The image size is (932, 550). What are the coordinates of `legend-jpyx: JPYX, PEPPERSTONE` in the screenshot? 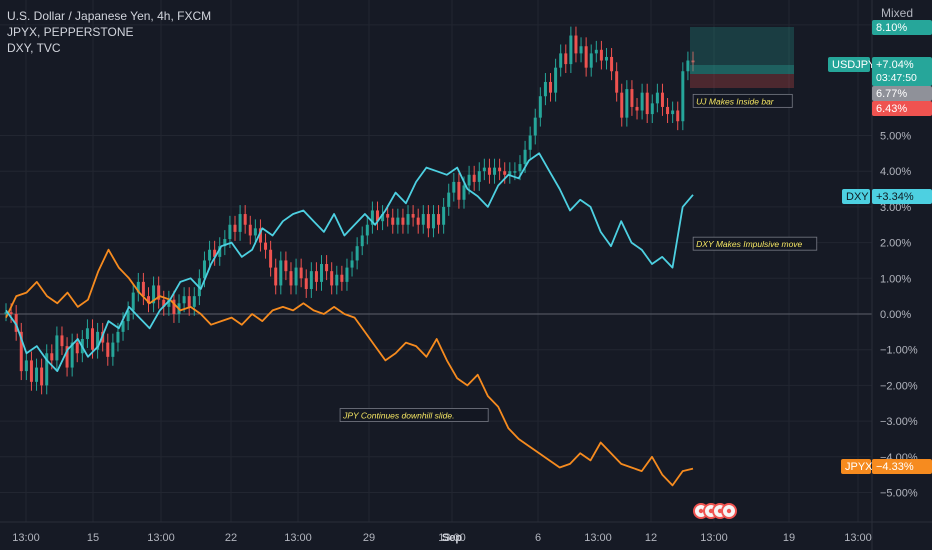 It's located at (70, 32).